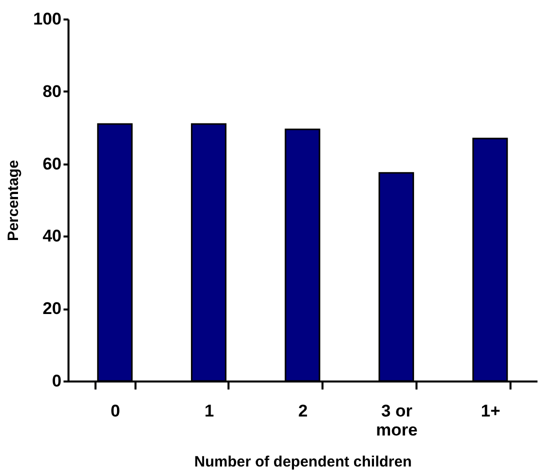  What do you see at coordinates (57, 381) in the screenshot?
I see `y-tick-label: 0` at bounding box center [57, 381].